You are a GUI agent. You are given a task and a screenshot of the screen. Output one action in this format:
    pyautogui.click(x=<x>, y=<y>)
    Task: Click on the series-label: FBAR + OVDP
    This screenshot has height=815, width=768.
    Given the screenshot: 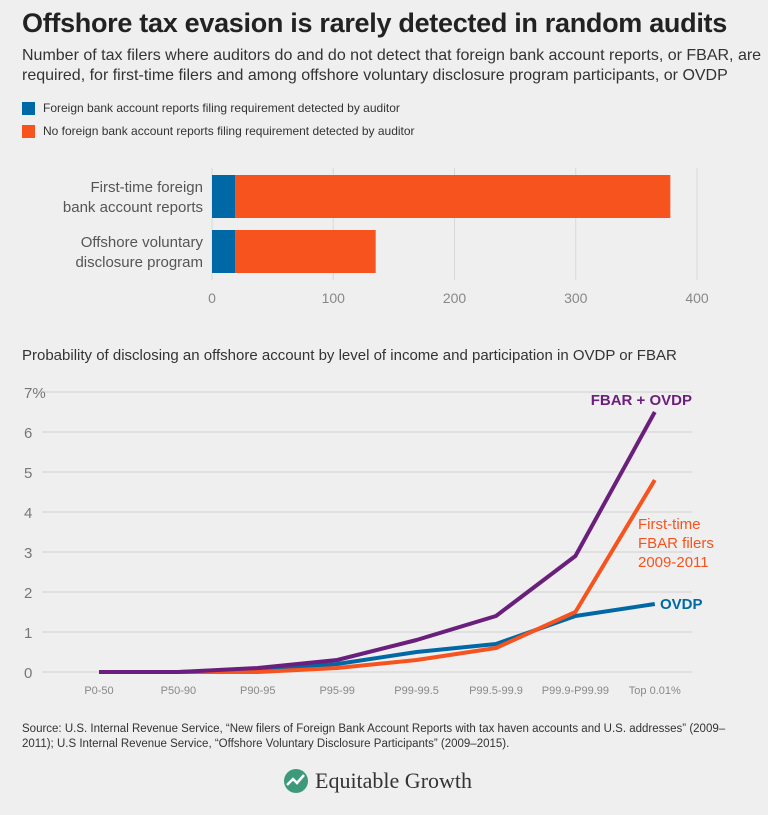 What is the action you would take?
    pyautogui.click(x=641, y=400)
    